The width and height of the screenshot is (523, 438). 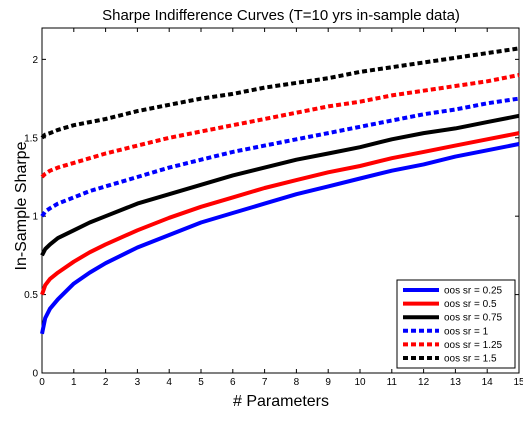 What do you see at coordinates (466, 331) in the screenshot?
I see `legend-label: oos sr = 1` at bounding box center [466, 331].